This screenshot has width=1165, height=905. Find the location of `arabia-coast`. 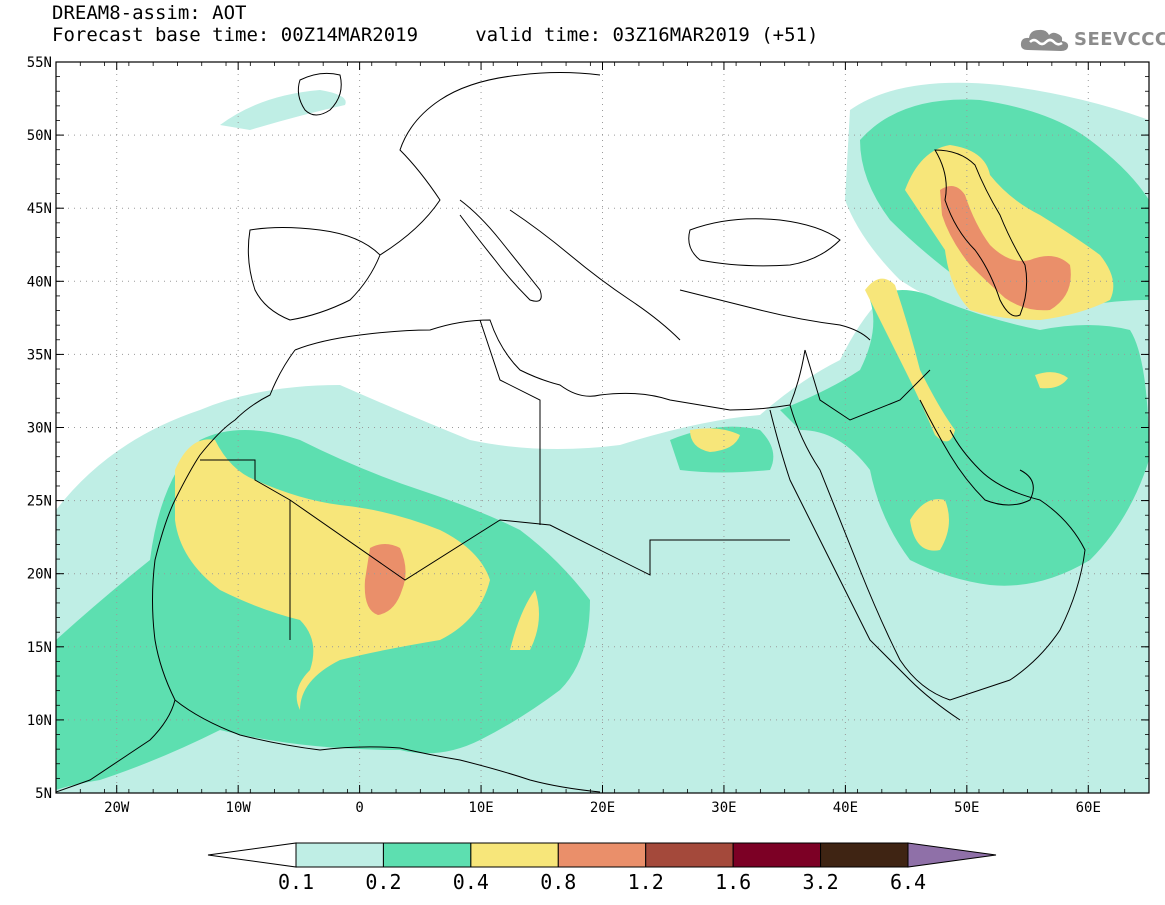

arabia-coast is located at coordinates (937, 552).